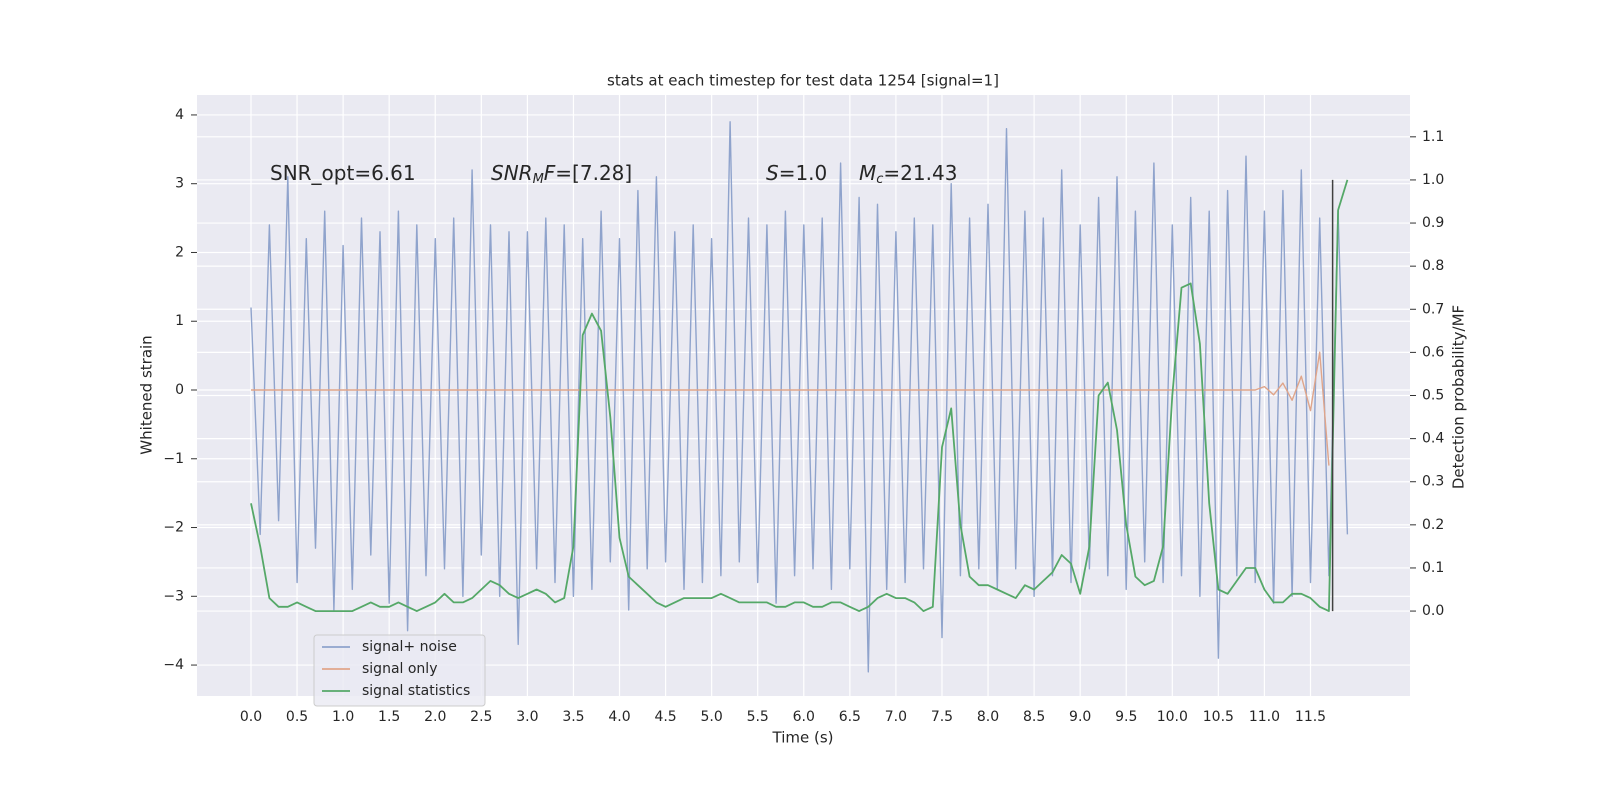 The height and width of the screenshot is (804, 1600). Describe the element at coordinates (416, 691) in the screenshot. I see `legend-label: signal statistics` at that location.